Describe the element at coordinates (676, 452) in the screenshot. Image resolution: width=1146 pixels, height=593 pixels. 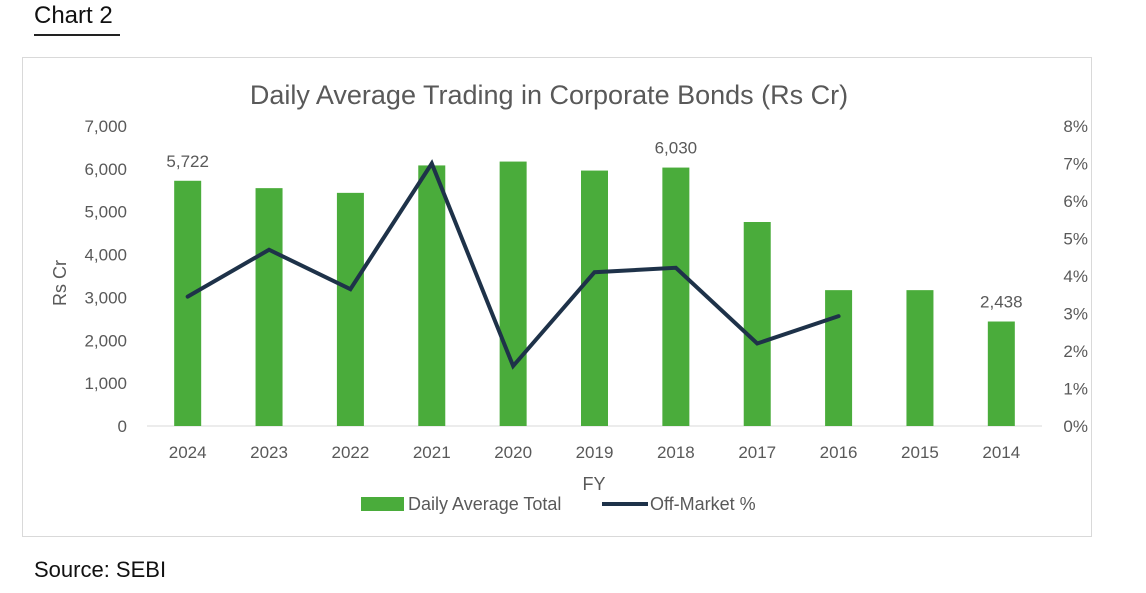
I see `x-tick-label: 2018` at that location.